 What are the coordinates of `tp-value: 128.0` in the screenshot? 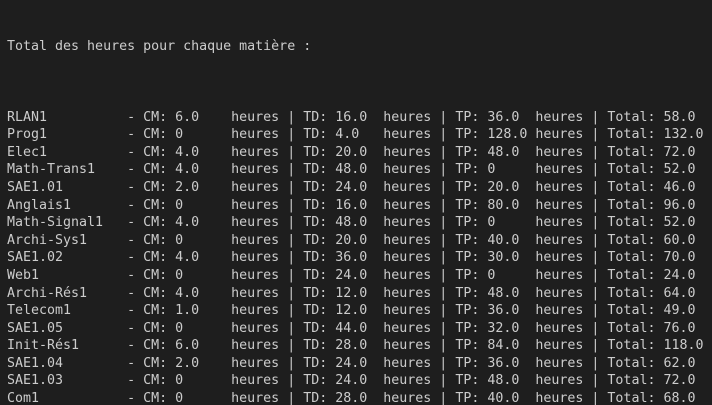 It's located at (507, 135).